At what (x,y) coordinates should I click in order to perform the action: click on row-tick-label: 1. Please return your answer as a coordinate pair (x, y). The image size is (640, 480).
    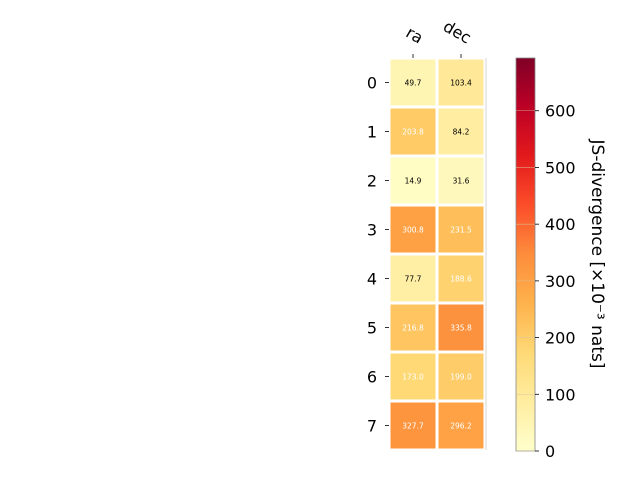
    Looking at the image, I should click on (372, 132).